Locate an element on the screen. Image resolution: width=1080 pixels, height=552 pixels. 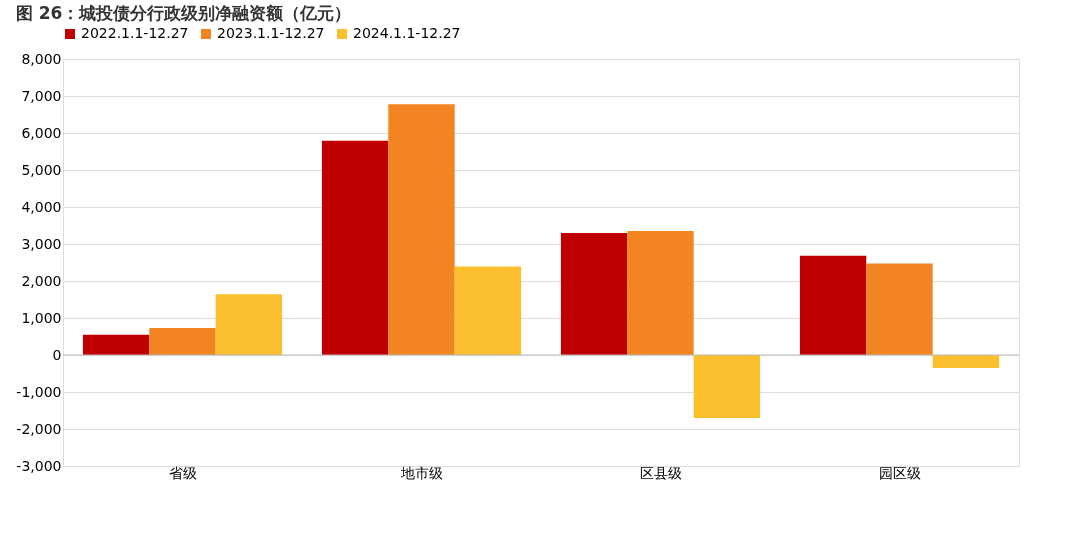
y-tick-label: 5,000 is located at coordinates (41, 169).